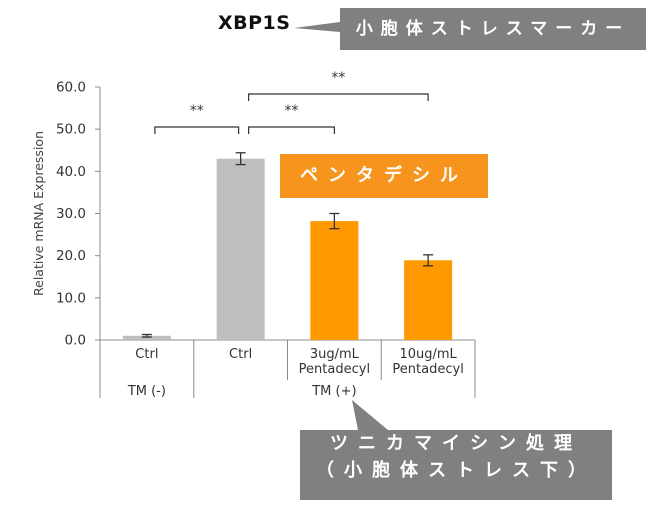 The width and height of the screenshot is (651, 505). I want to click on y-tick-label: 0.0, so click(75, 341).